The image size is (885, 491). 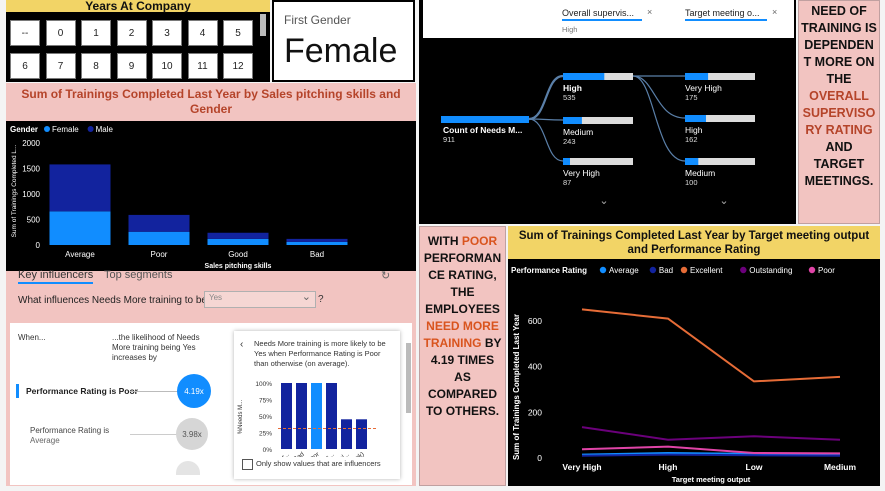 I want to click on influencer-row-2: Performance Rating is, so click(x=70, y=430).